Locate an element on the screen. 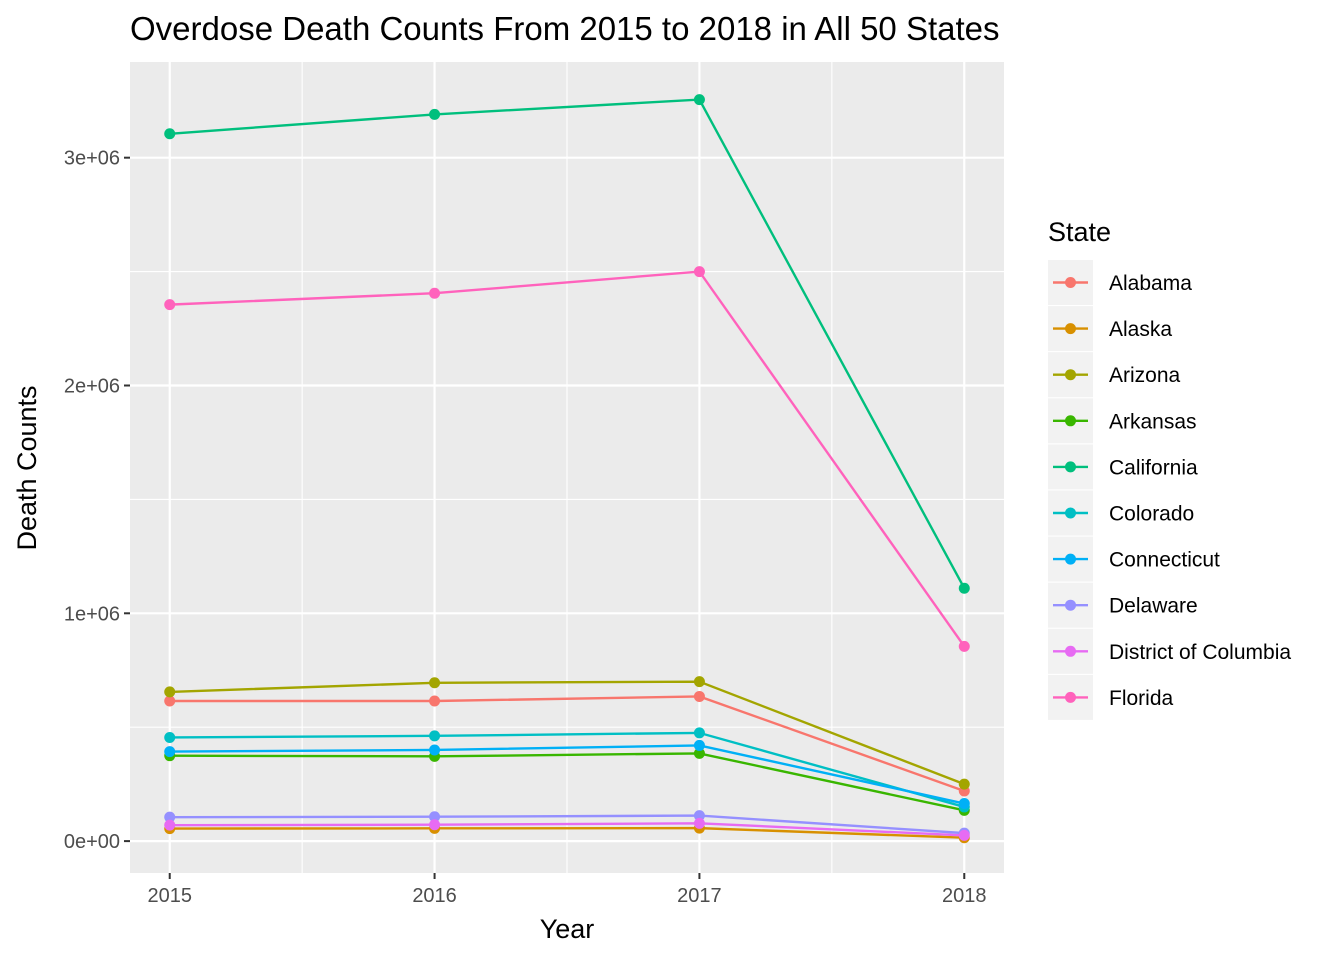  x-tick-label: 2015 is located at coordinates (169, 896).